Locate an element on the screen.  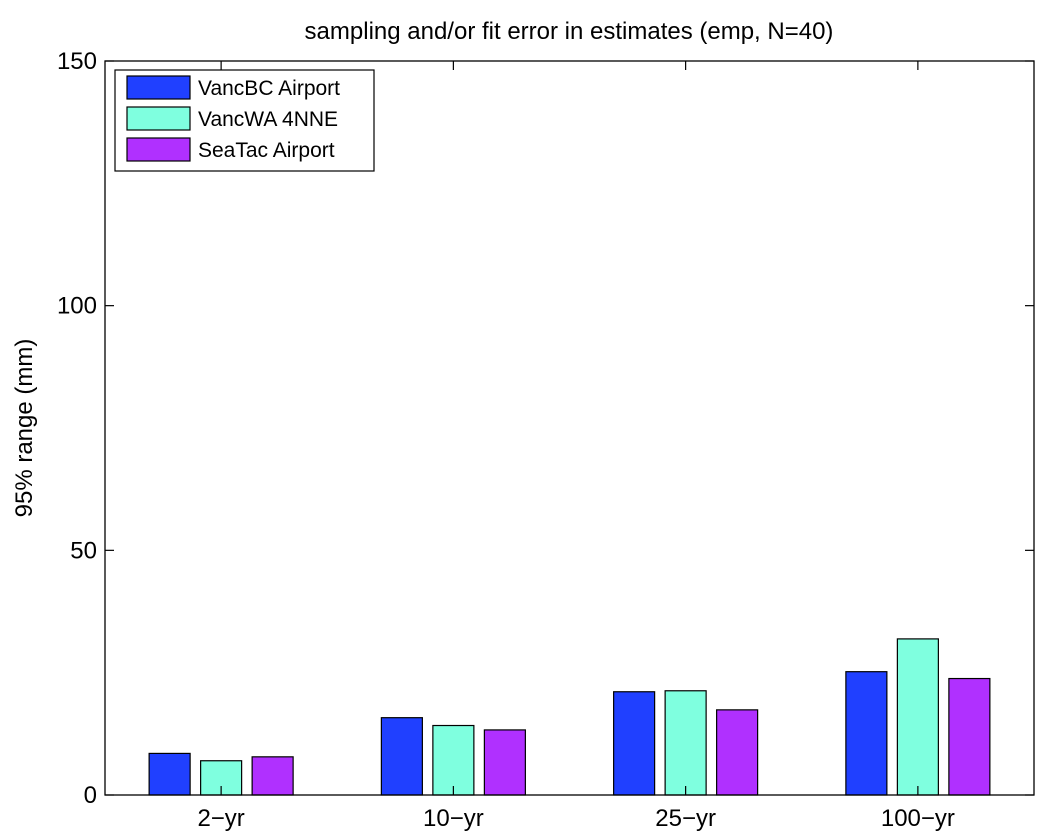
x-tick-label: 100−yr is located at coordinates (918, 818).